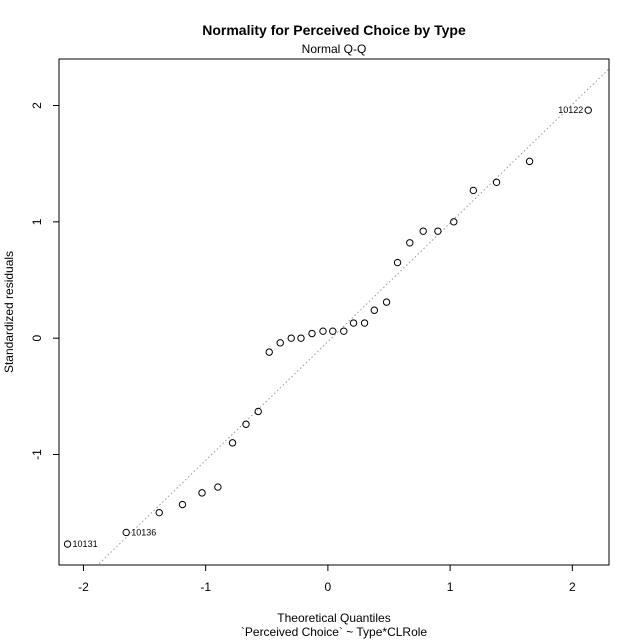 The image size is (640, 640). I want to click on y-tick-label: 0, so click(37, 338).